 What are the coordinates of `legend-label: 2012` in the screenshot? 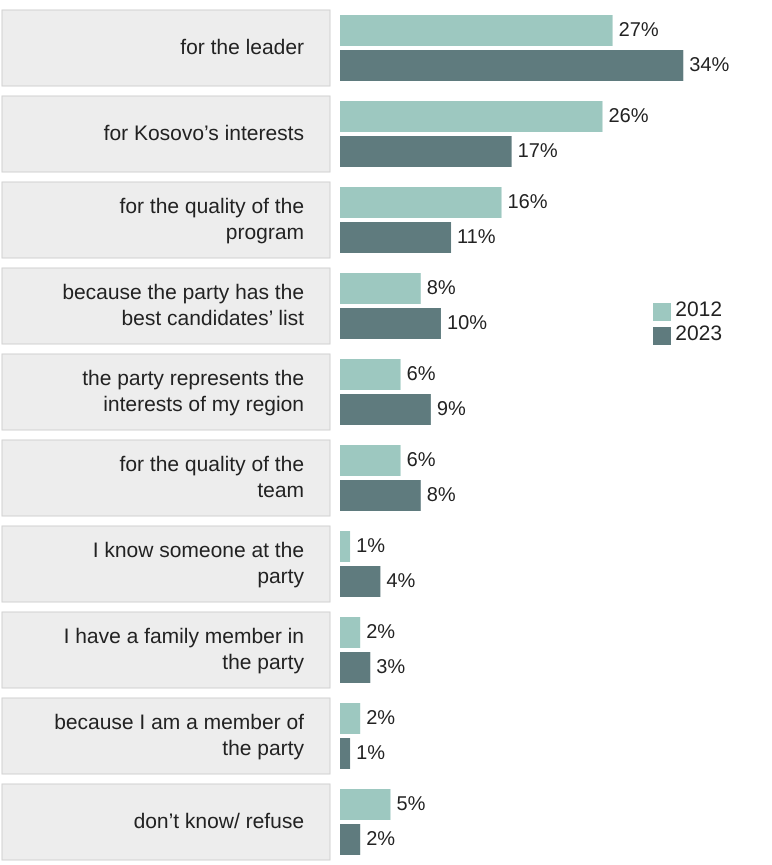 It's located at (698, 309).